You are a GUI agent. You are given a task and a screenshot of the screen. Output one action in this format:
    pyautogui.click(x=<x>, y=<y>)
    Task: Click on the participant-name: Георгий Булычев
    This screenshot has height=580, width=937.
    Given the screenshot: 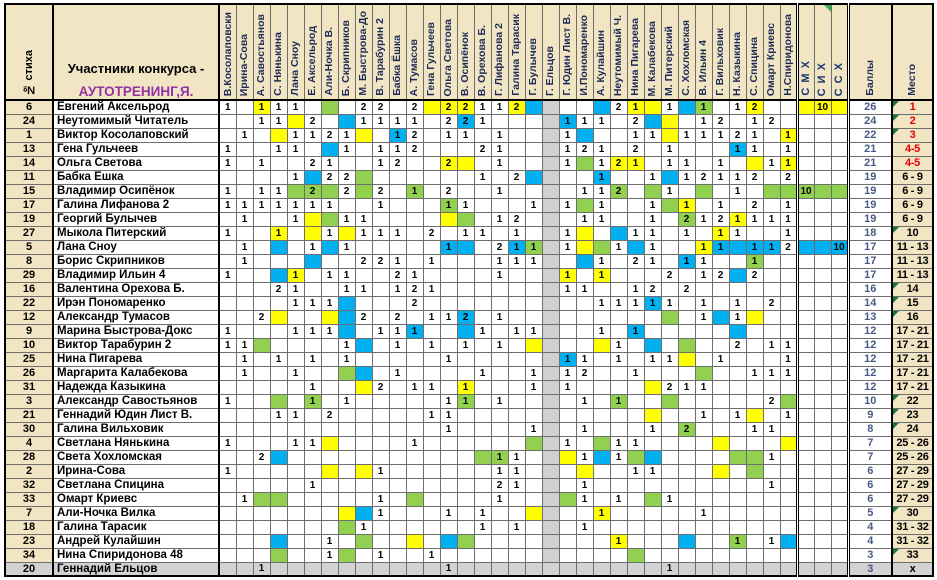 What is the action you would take?
    pyautogui.click(x=136, y=219)
    